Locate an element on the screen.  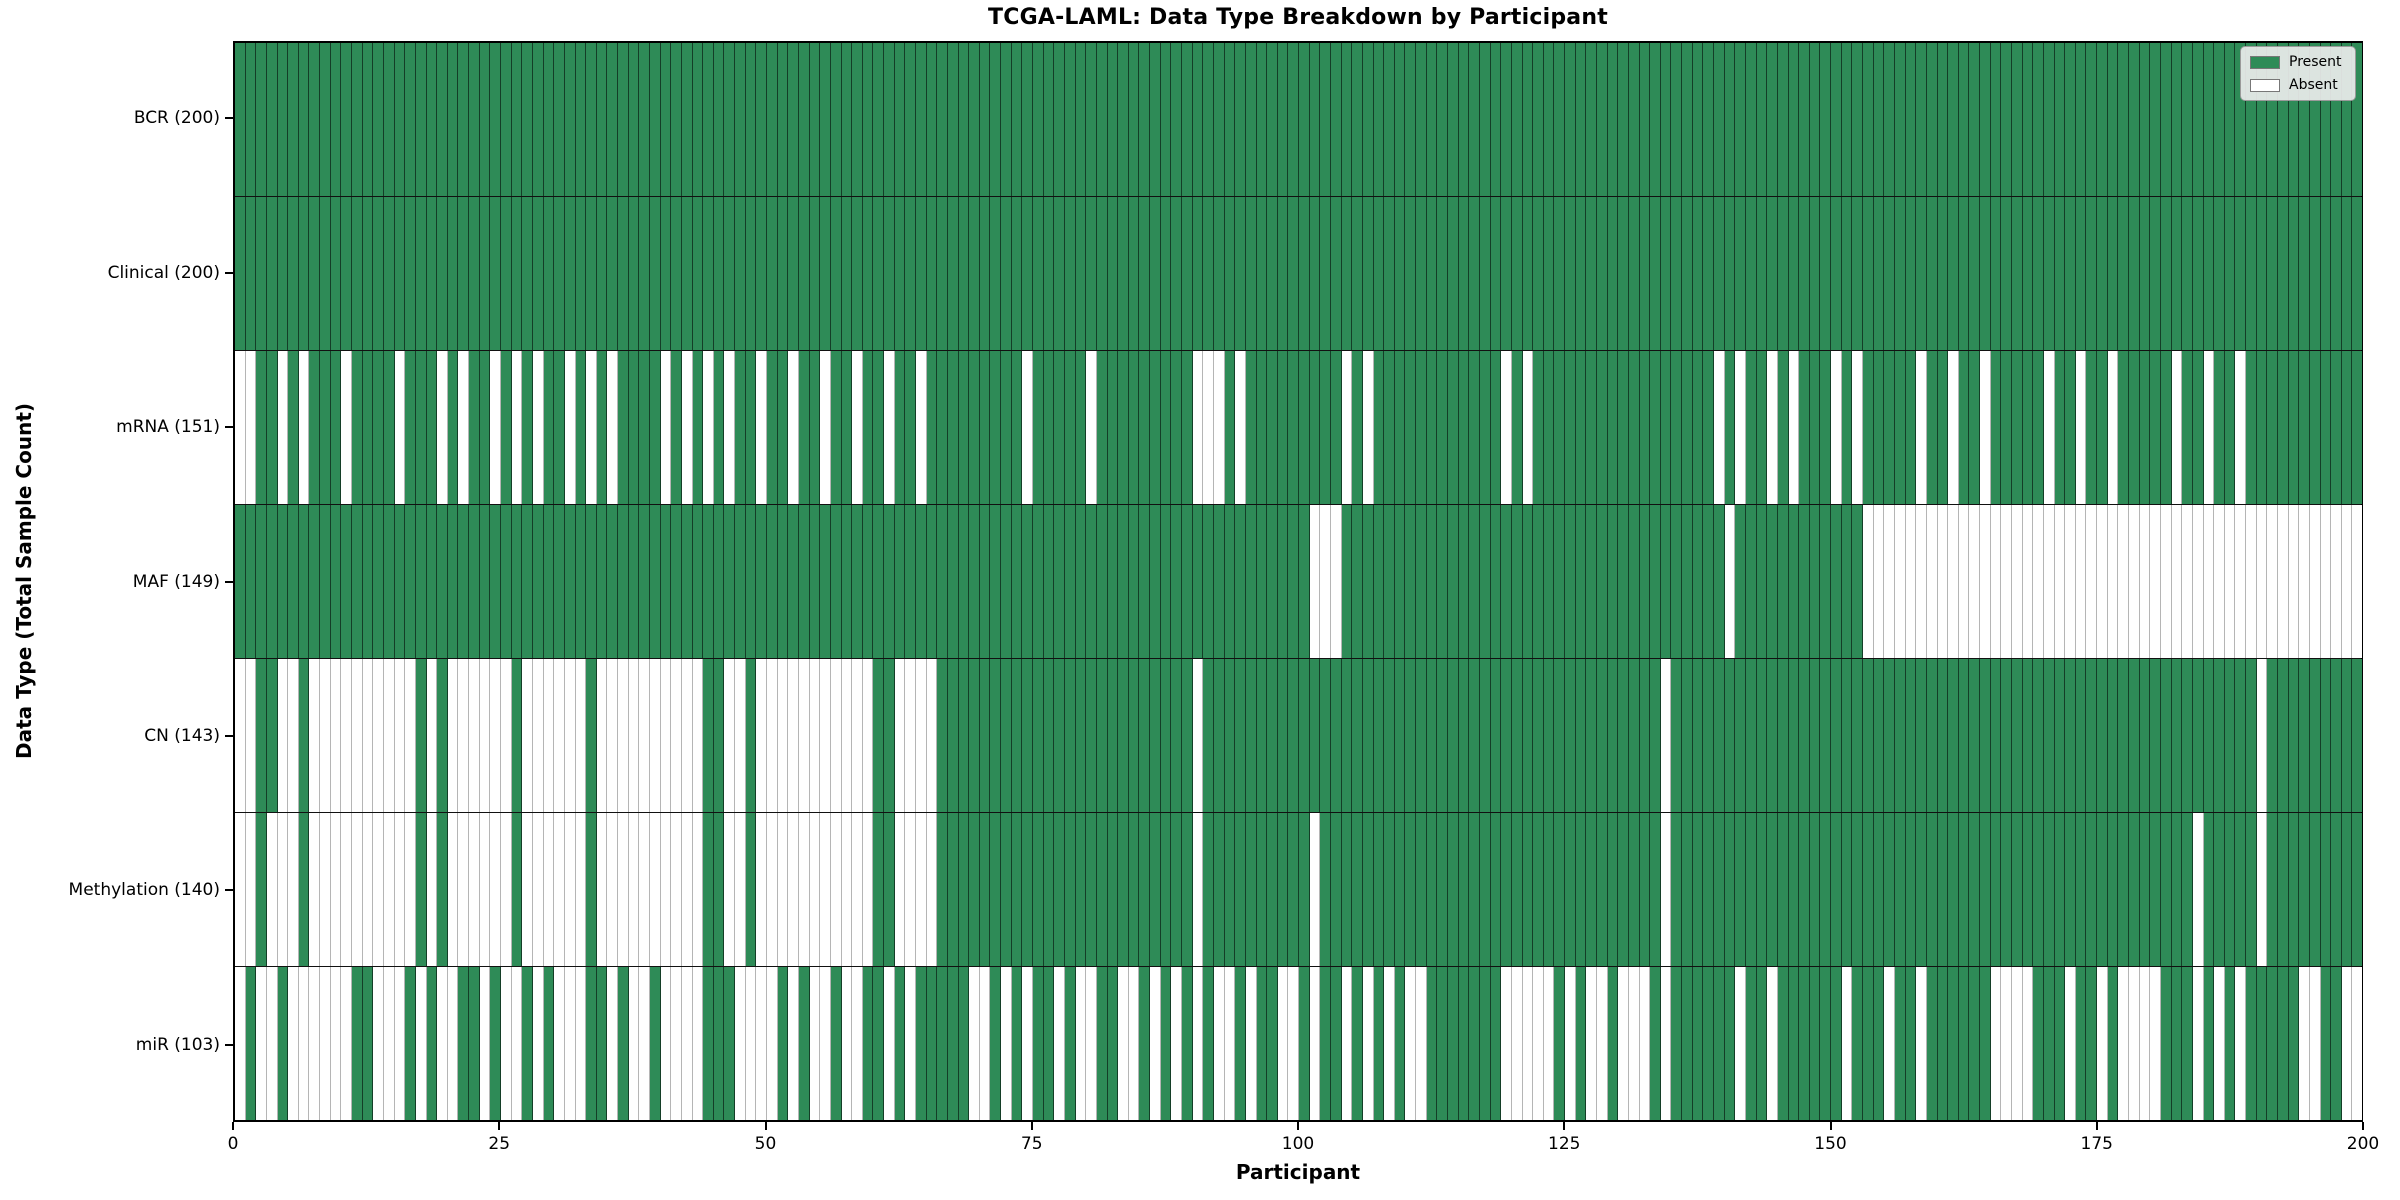
y-tick-mark is located at coordinates (229, 272).